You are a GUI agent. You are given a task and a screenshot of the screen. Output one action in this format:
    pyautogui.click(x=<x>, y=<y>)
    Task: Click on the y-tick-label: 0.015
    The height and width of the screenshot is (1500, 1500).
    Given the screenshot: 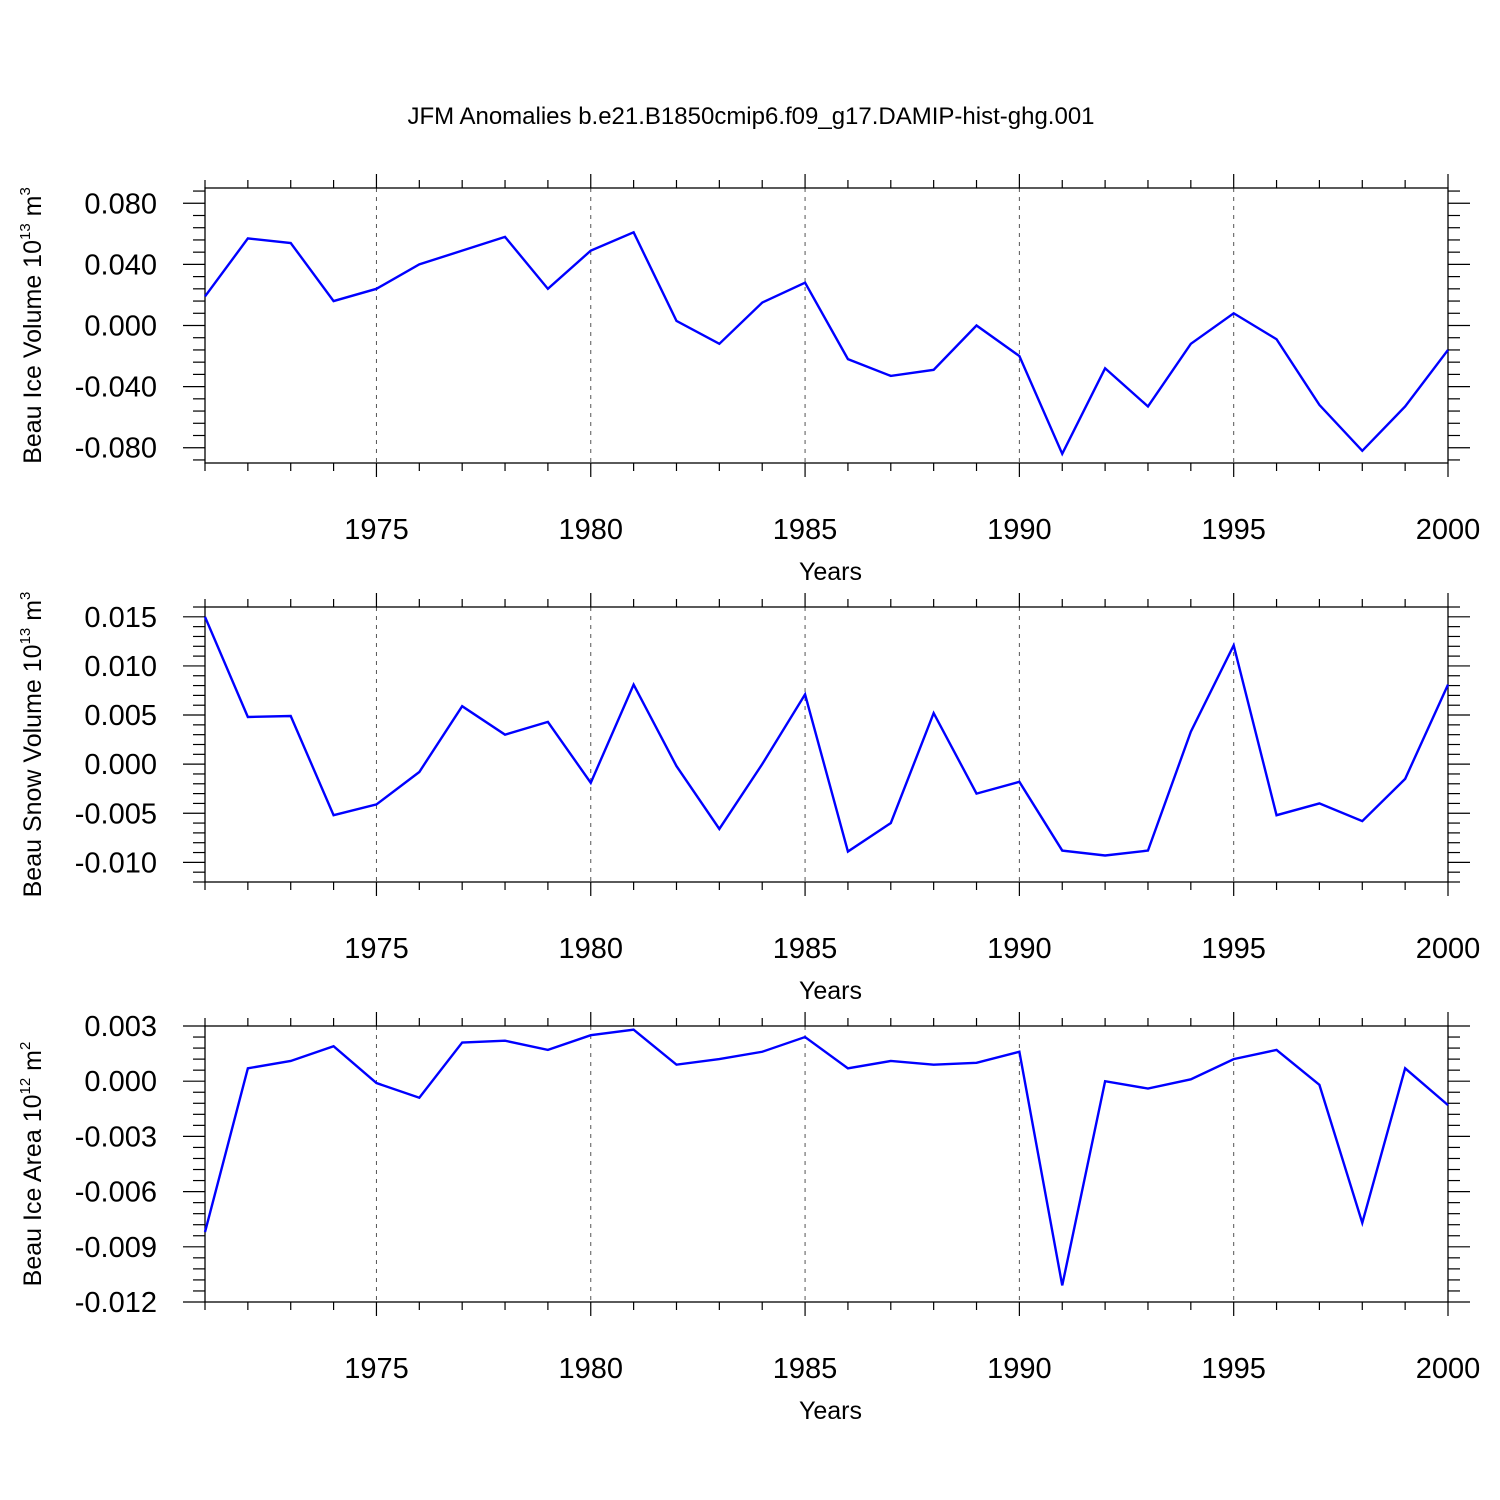 What is the action you would take?
    pyautogui.click(x=120, y=618)
    